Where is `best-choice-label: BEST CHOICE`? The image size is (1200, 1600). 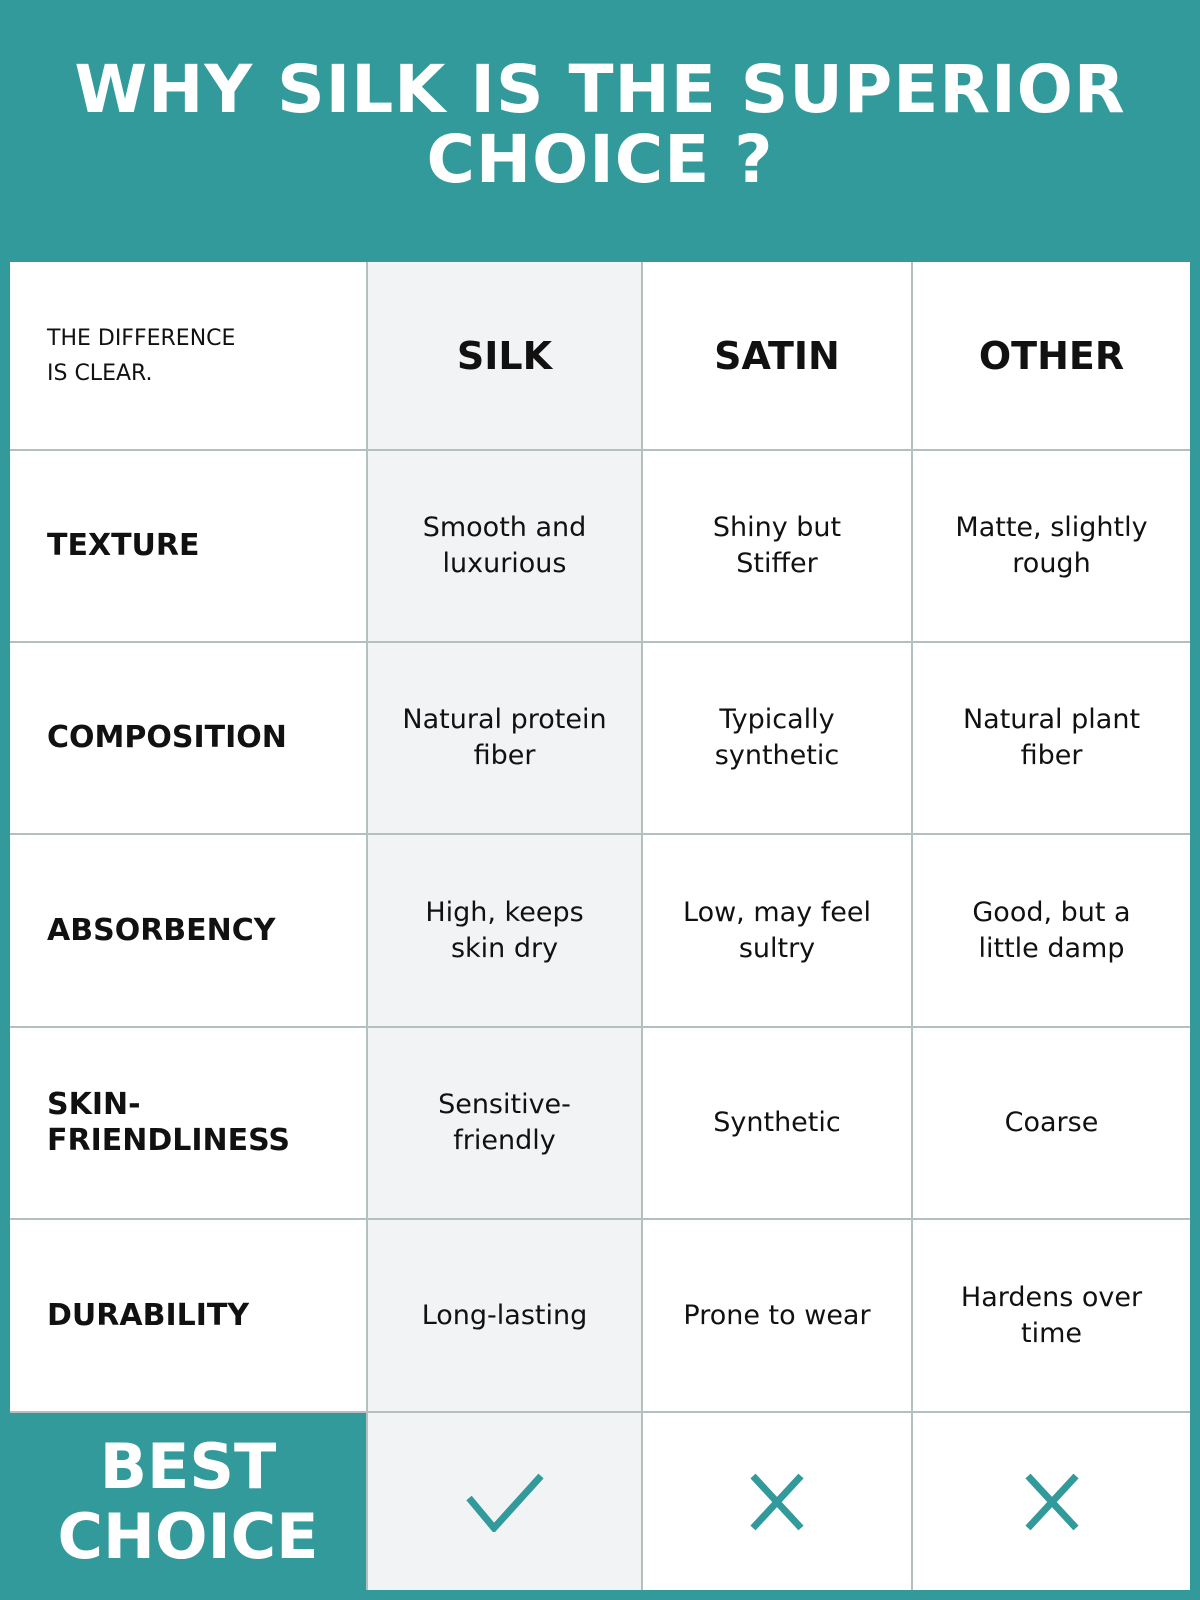 best-choice-label: BEST CHOICE is located at coordinates (189, 1501).